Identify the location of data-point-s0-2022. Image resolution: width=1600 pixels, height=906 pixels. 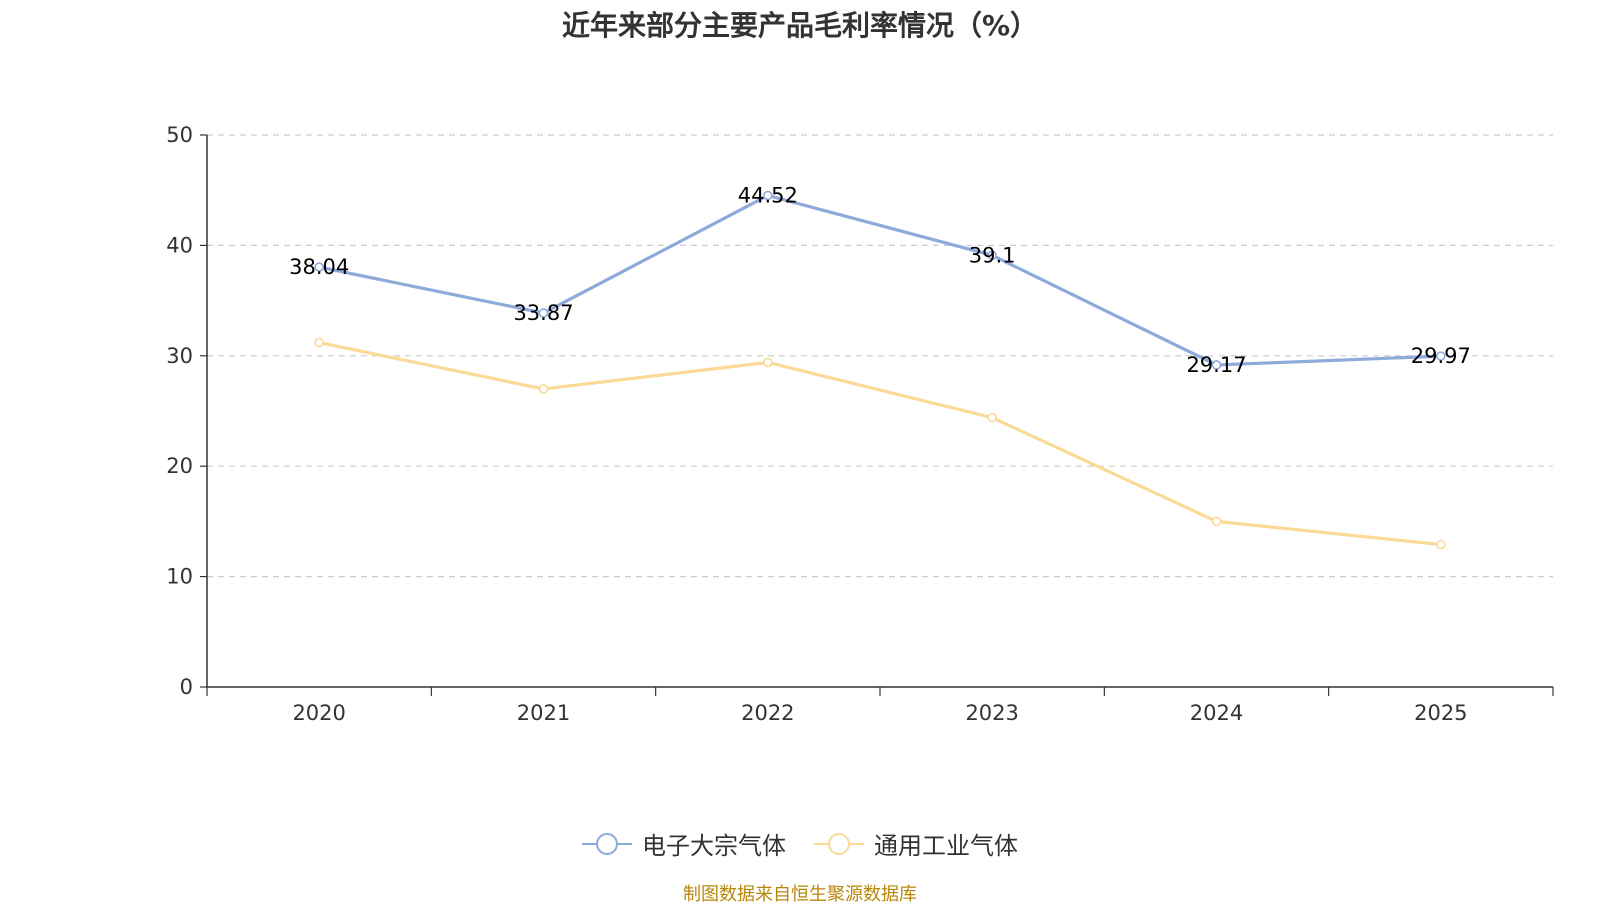
(768, 195).